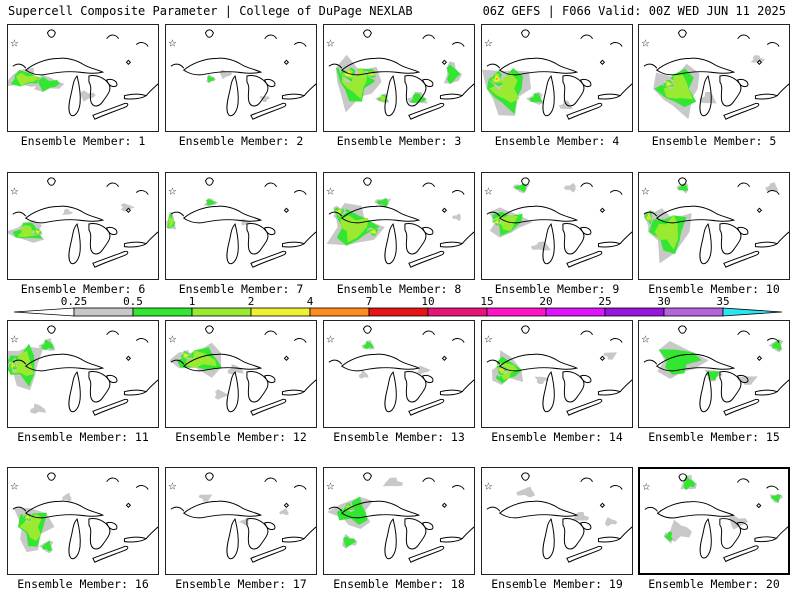  Describe the element at coordinates (714, 226) in the screenshot. I see `ensemble-panel-10: ☆` at that location.